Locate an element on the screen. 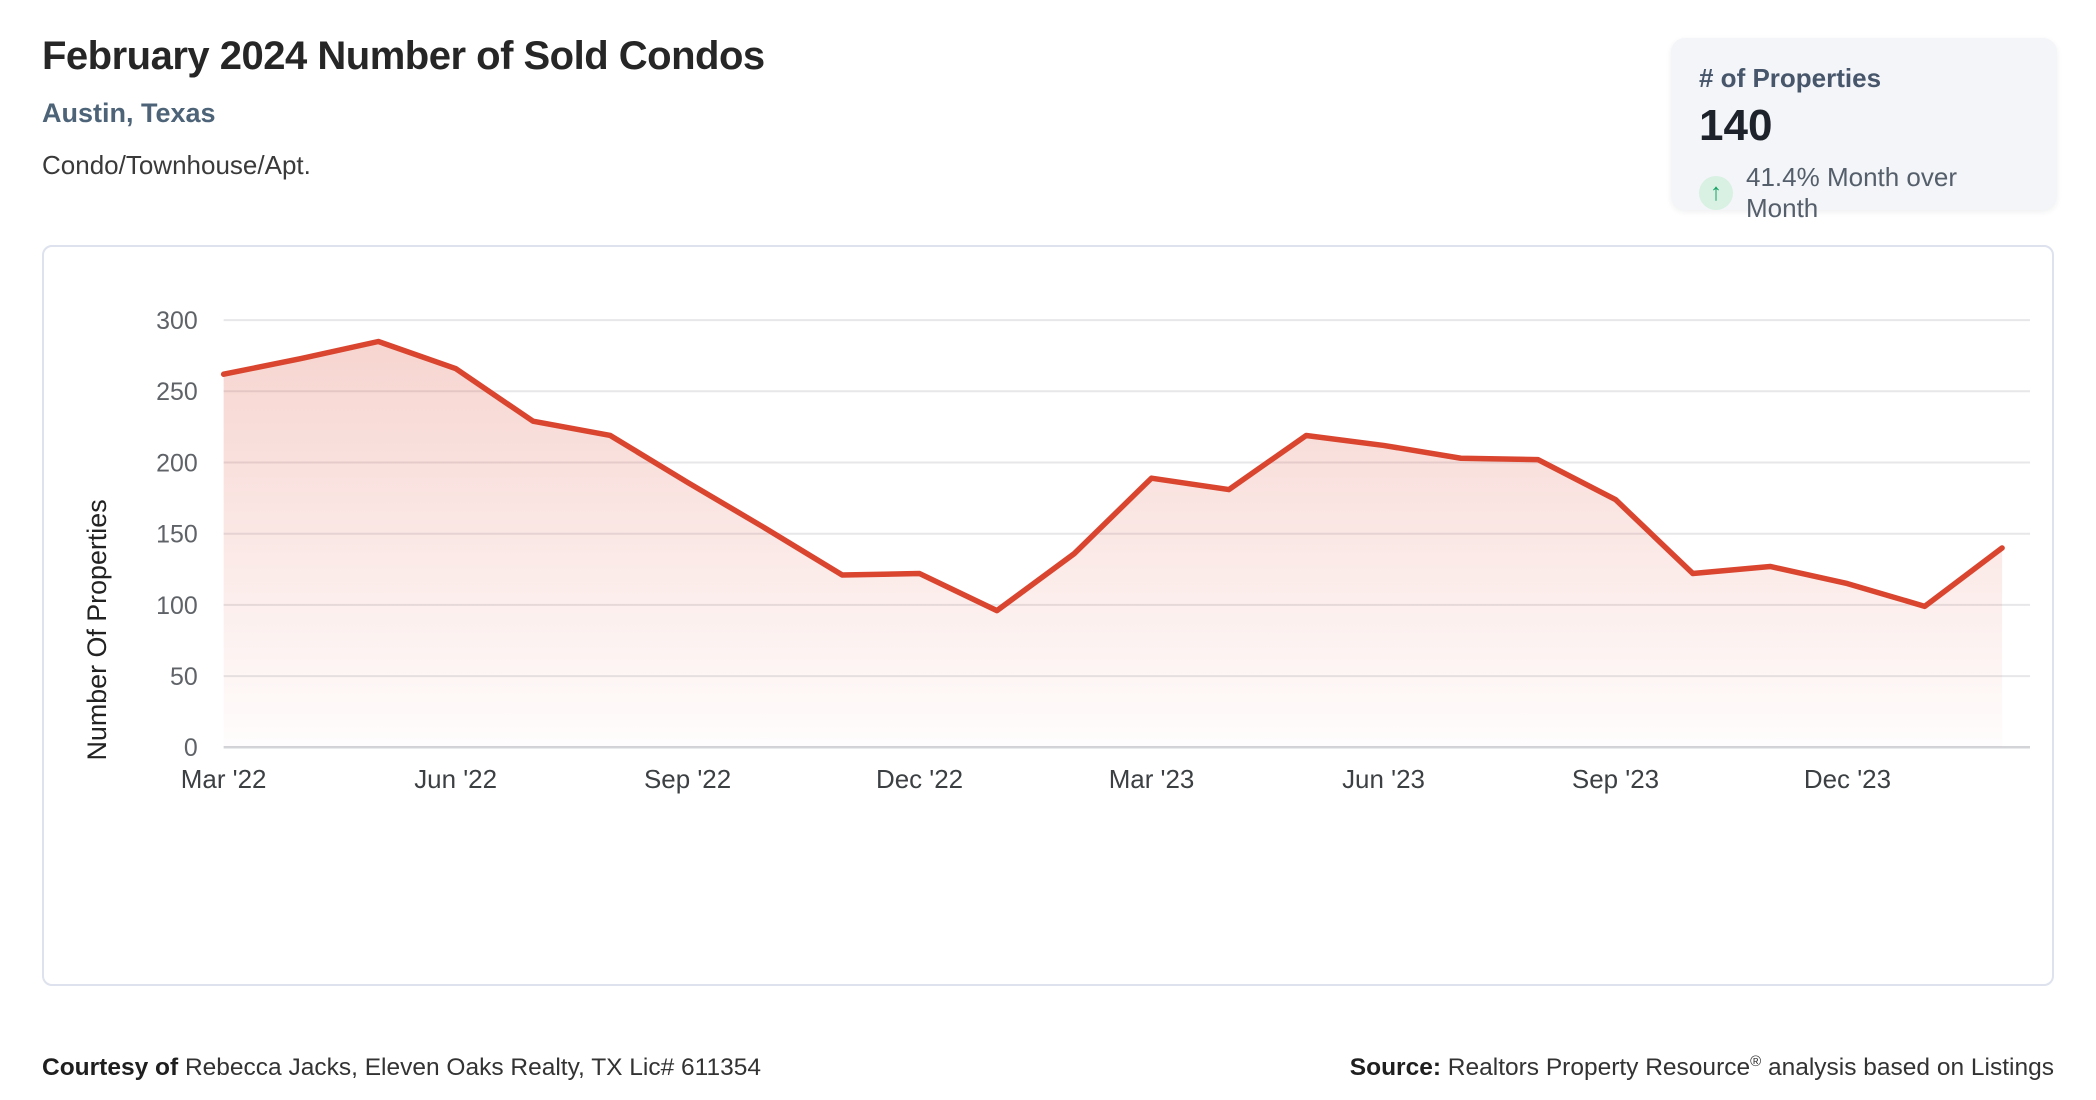 The width and height of the screenshot is (2096, 1100). x-tick-label: Jun '23 is located at coordinates (1383, 780).